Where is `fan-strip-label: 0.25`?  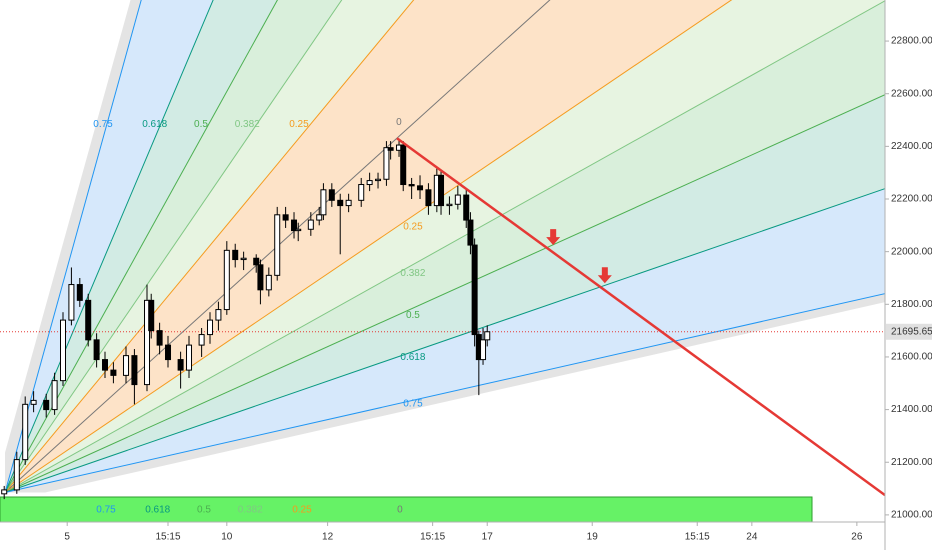
fan-strip-label: 0.25 is located at coordinates (302, 510).